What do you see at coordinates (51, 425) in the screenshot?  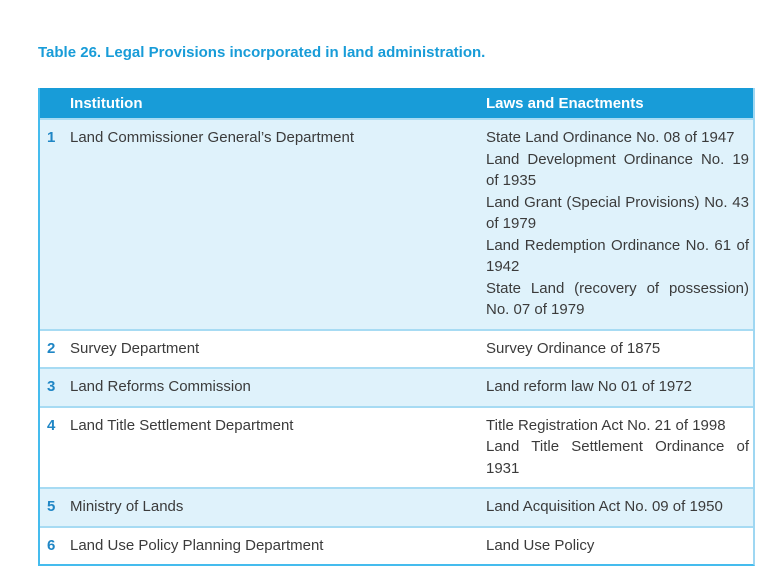 I see `row-number: 4` at bounding box center [51, 425].